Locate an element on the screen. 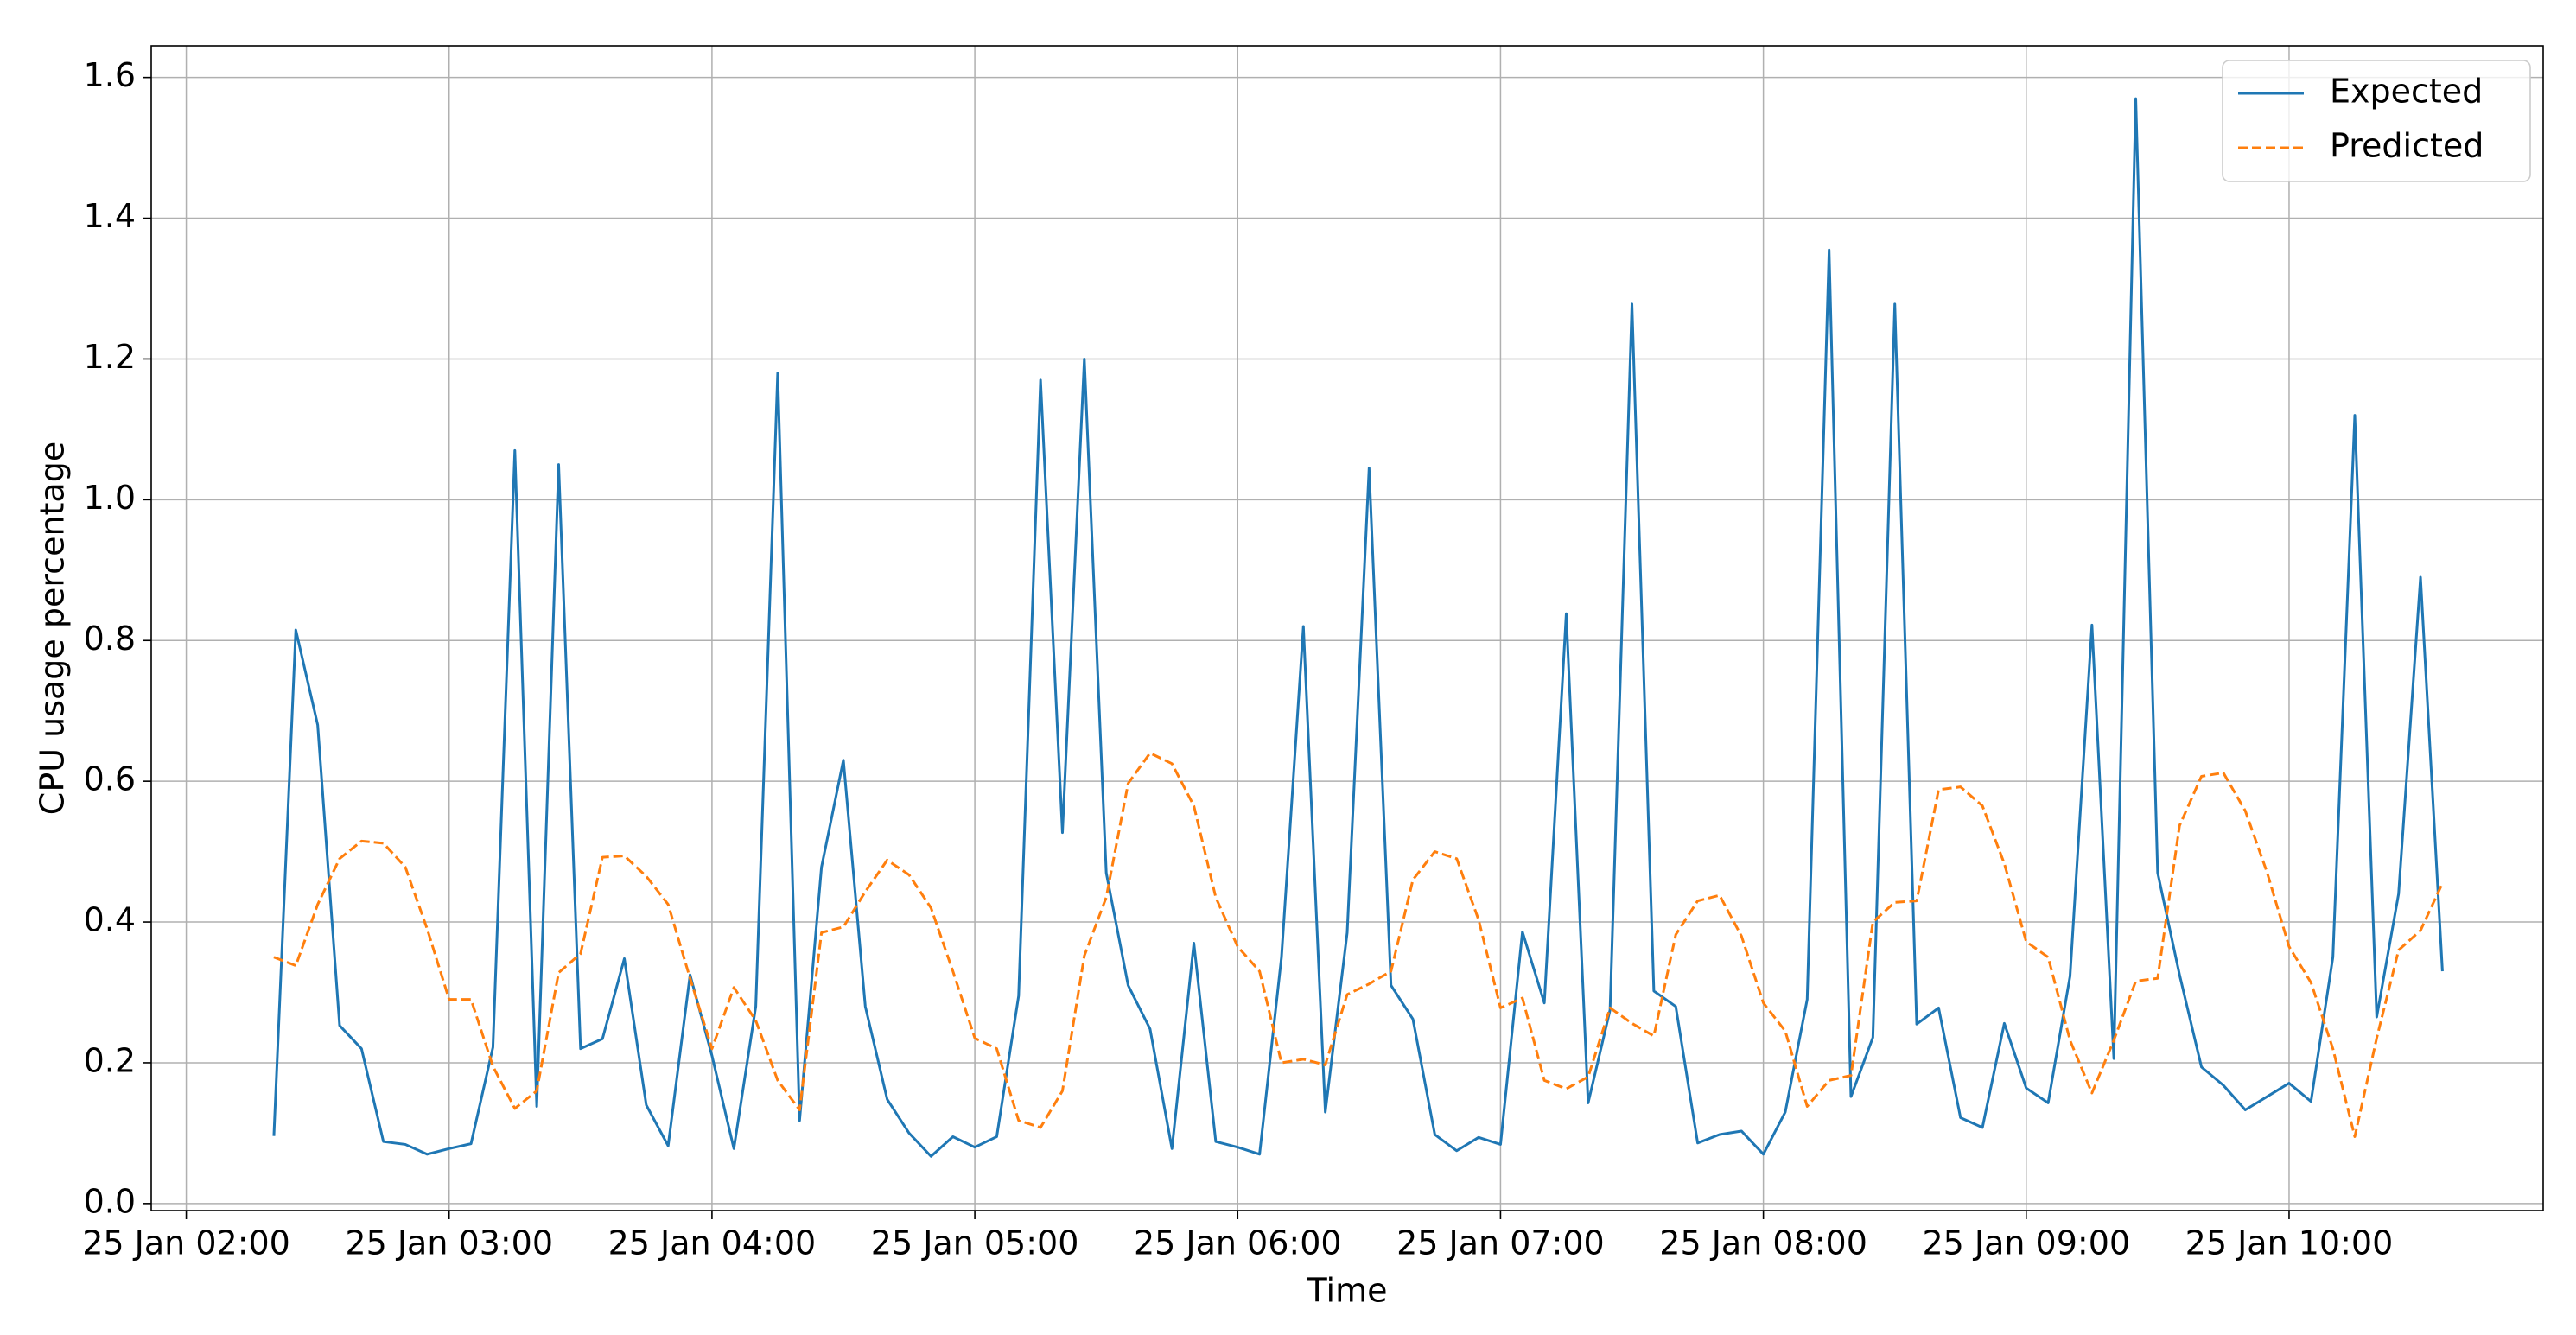 The image size is (2576, 1335). y-tick-label: 1.6 is located at coordinates (110, 75).